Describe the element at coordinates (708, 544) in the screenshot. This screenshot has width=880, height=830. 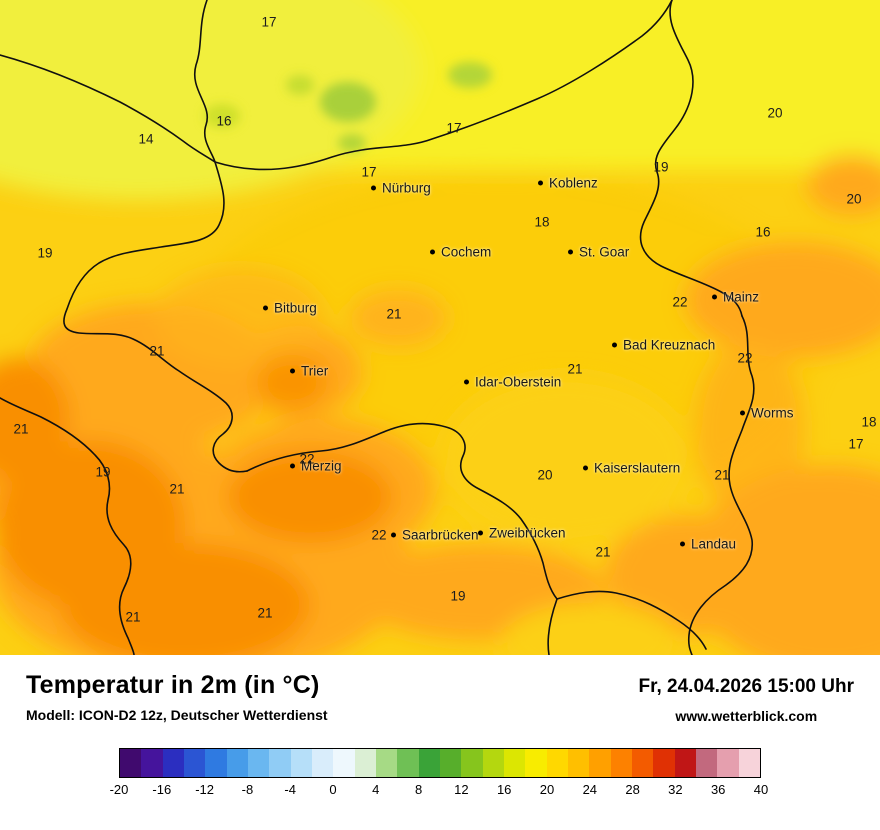
I see `city-marker: Landau` at that location.